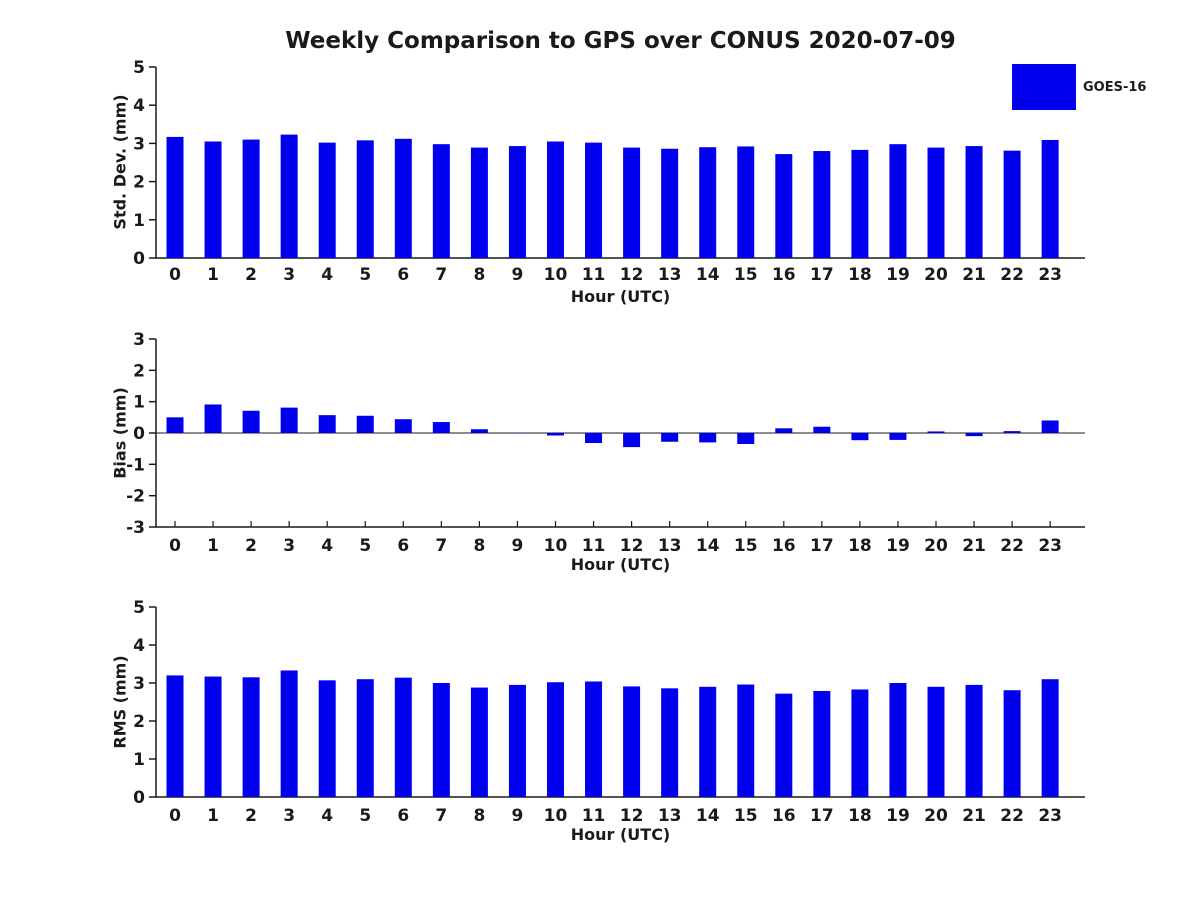 The image size is (1200, 900). Describe the element at coordinates (620, 564) in the screenshot. I see `xlabel-bias: Hour (UTC)` at that location.